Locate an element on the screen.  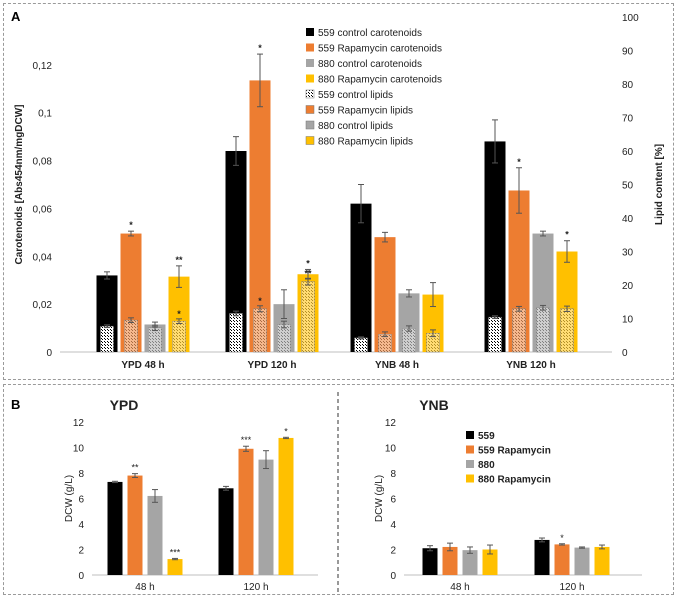
y2-tick-label: 100 is located at coordinates (630, 18).